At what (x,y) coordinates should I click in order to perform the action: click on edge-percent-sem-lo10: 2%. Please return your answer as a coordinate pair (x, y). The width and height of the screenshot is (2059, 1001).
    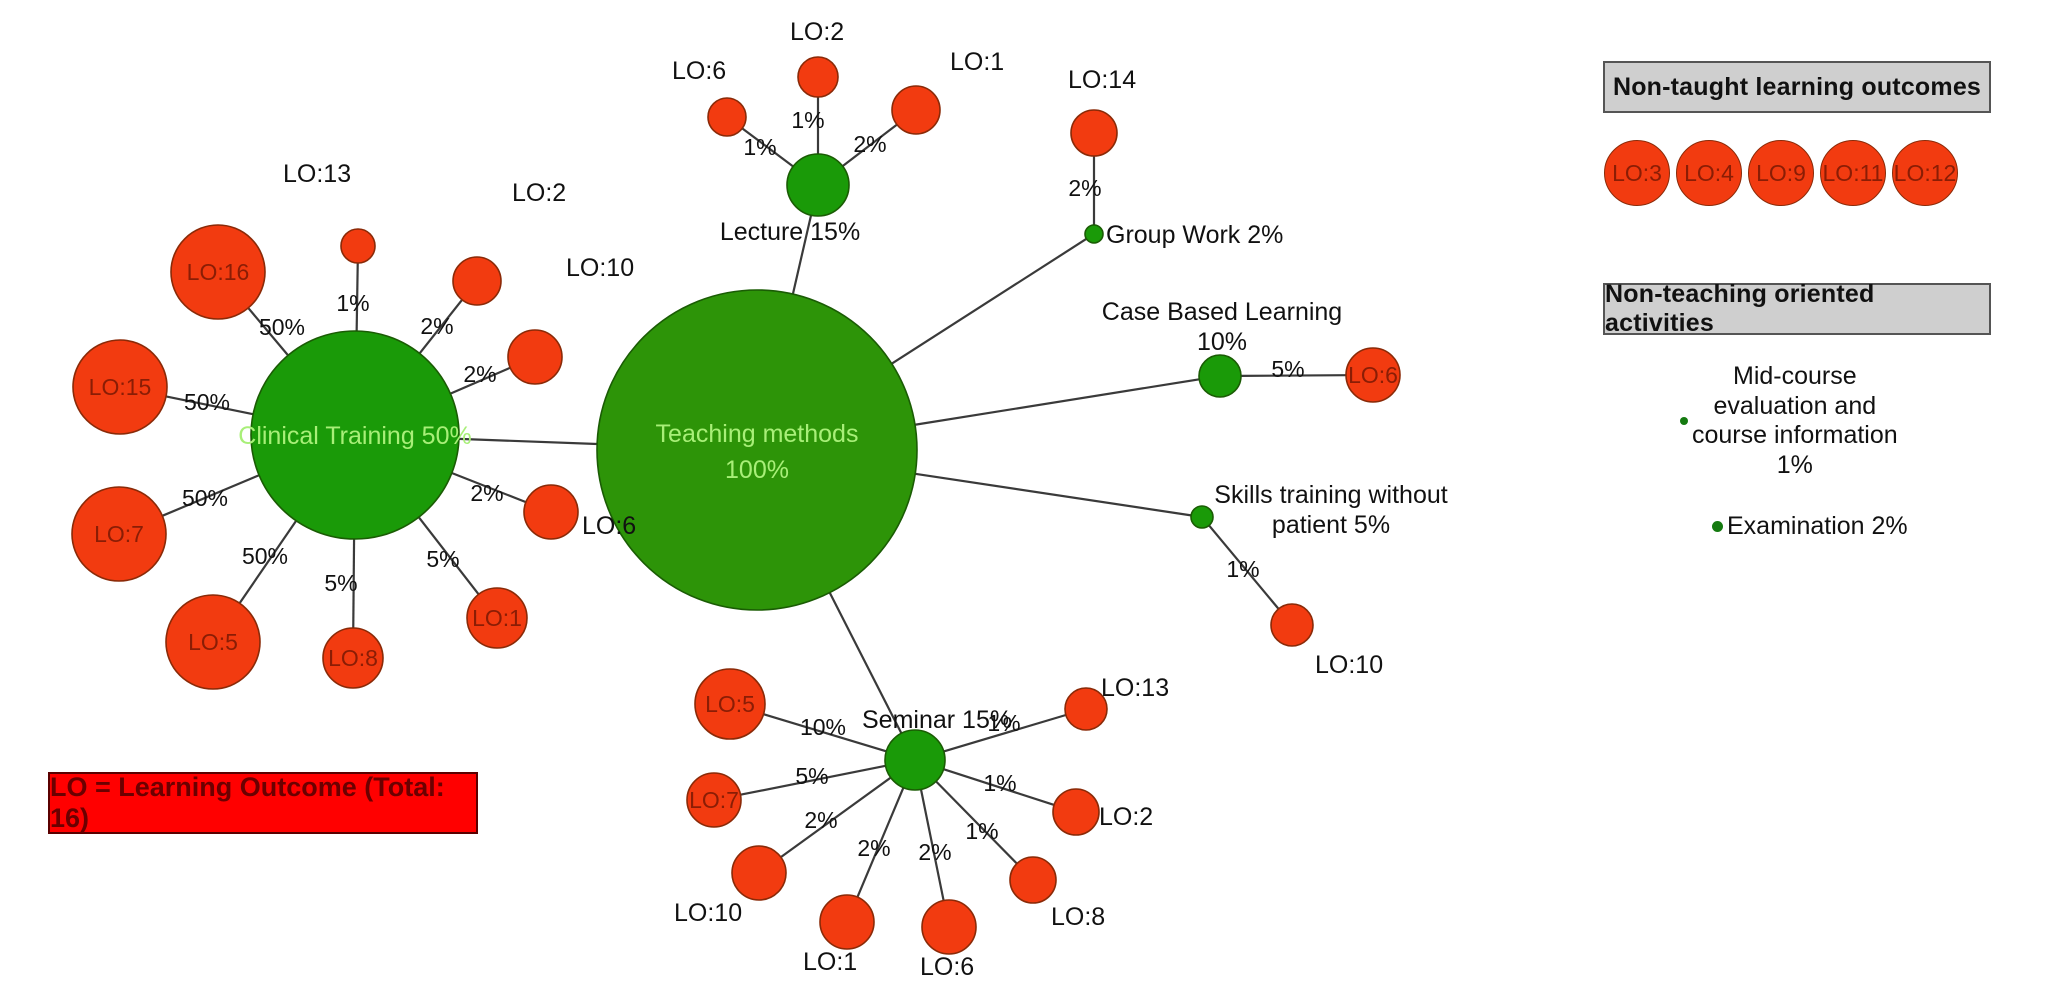
    Looking at the image, I should click on (820, 820).